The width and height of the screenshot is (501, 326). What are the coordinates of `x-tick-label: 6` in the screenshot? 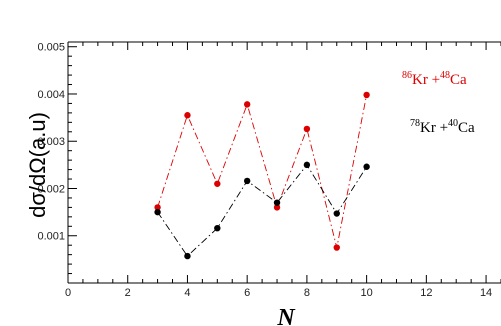 It's located at (247, 293).